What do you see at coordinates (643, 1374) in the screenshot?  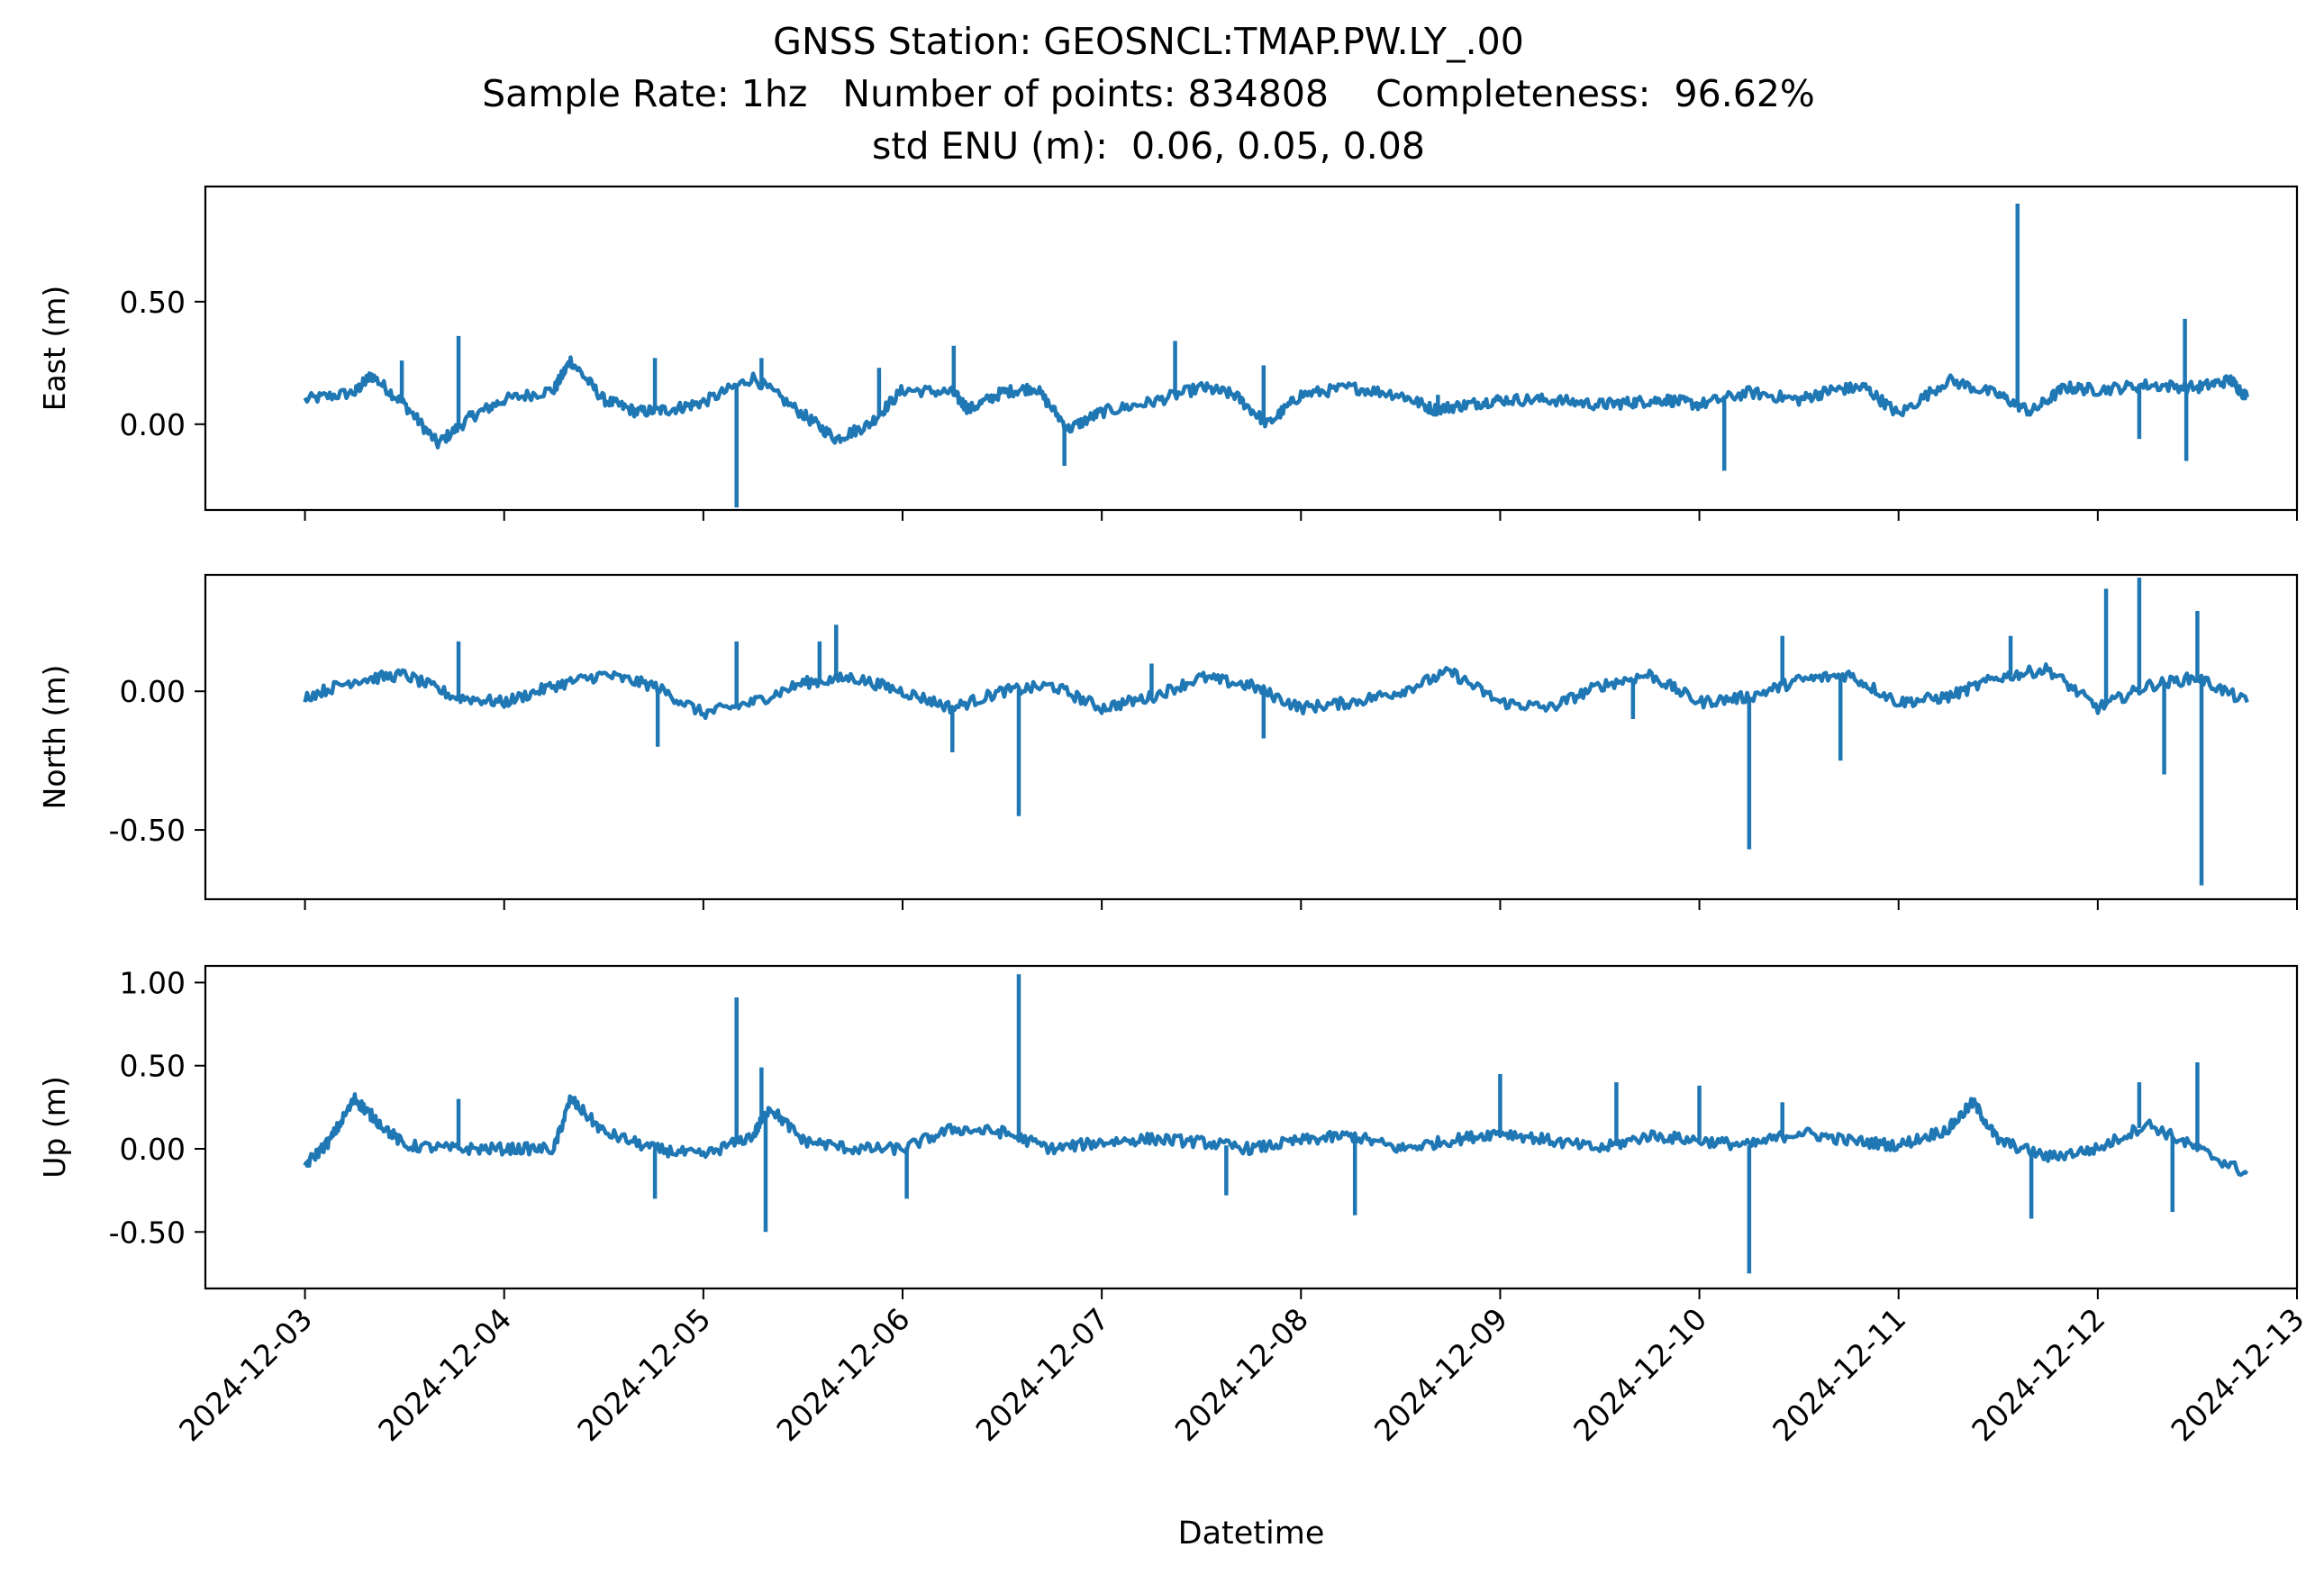 I see `x-tick-label: 2024-12-05` at bounding box center [643, 1374].